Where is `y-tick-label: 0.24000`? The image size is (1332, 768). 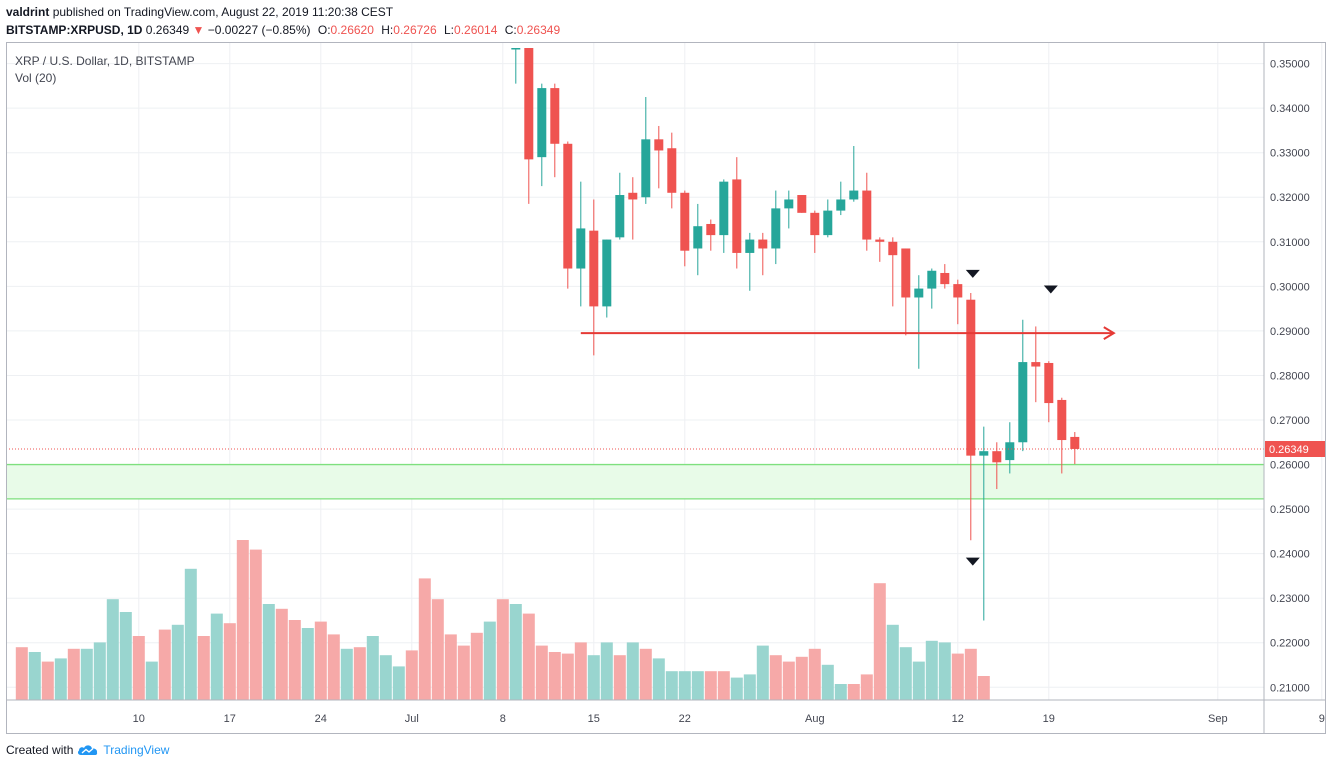 y-tick-label: 0.24000 is located at coordinates (1290, 555).